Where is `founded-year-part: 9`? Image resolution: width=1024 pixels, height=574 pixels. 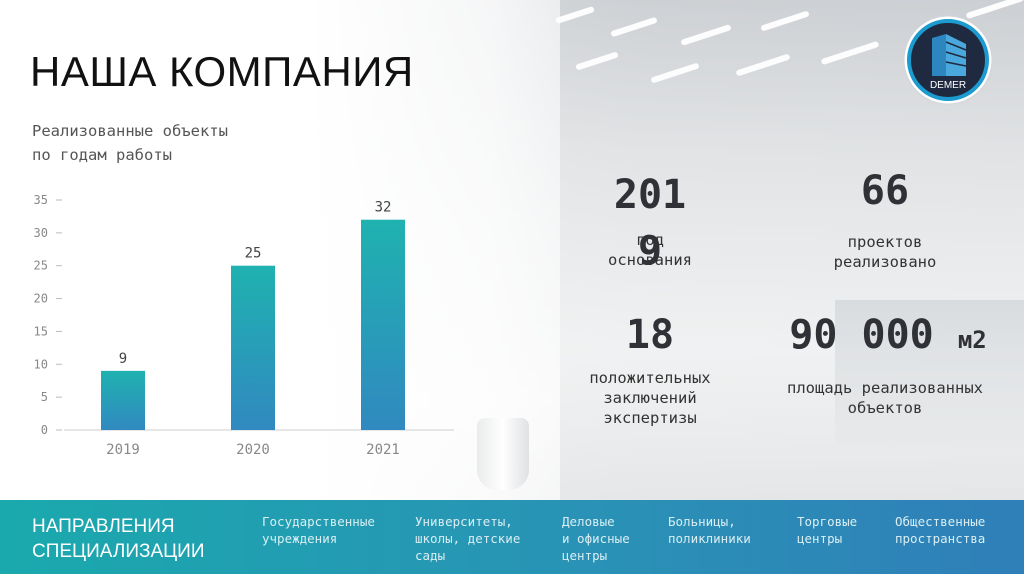 founded-year-part: 9 is located at coordinates (650, 251).